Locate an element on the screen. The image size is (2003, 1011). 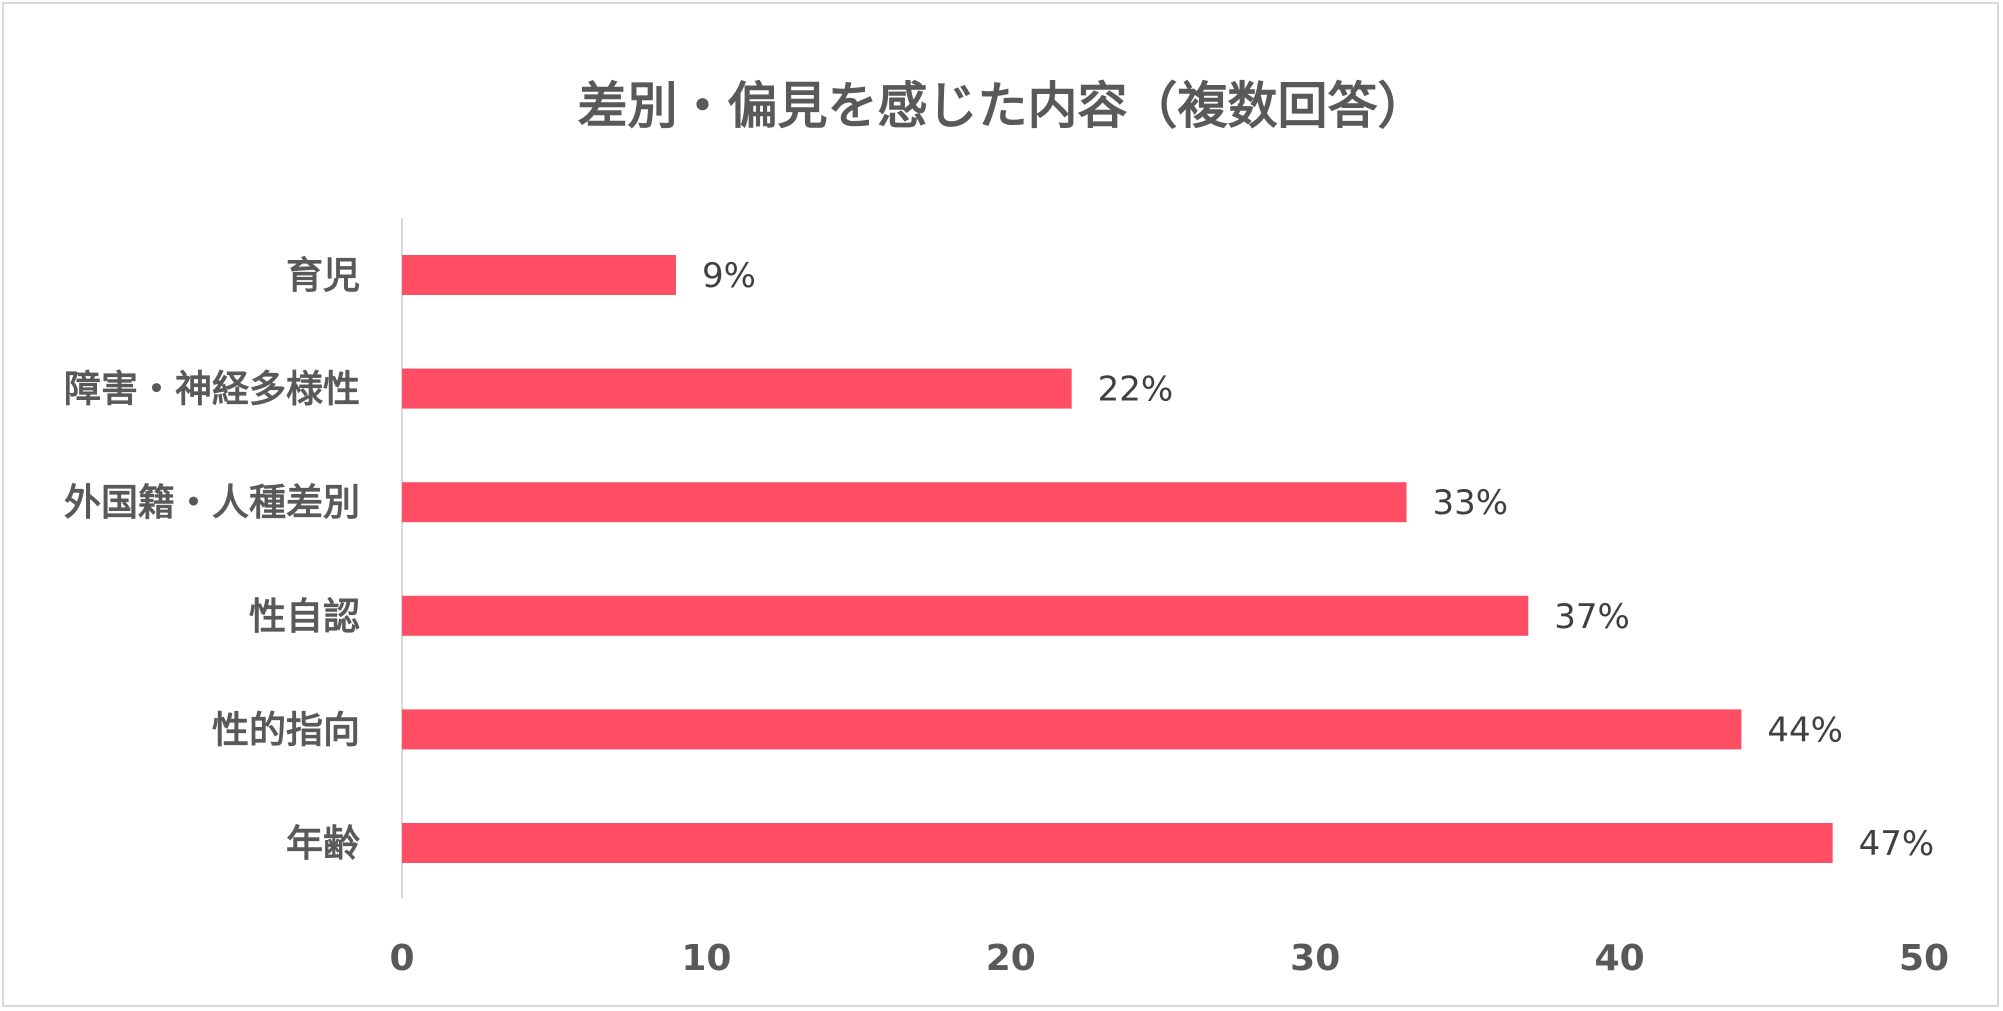
data-label-2: 33% is located at coordinates (1471, 503).